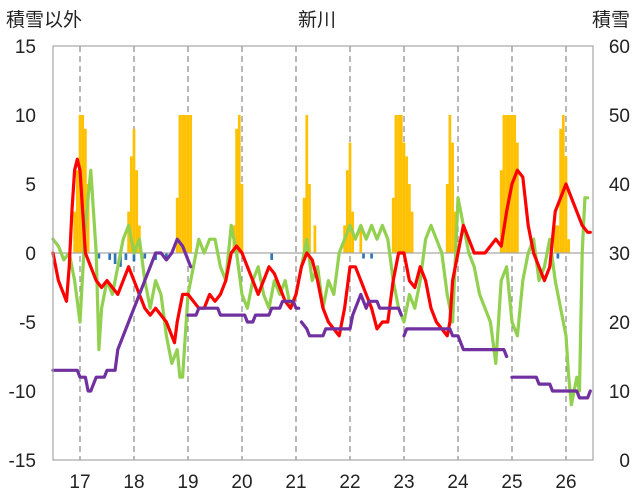  I want to click on left-tick-label: 10, so click(25, 116).